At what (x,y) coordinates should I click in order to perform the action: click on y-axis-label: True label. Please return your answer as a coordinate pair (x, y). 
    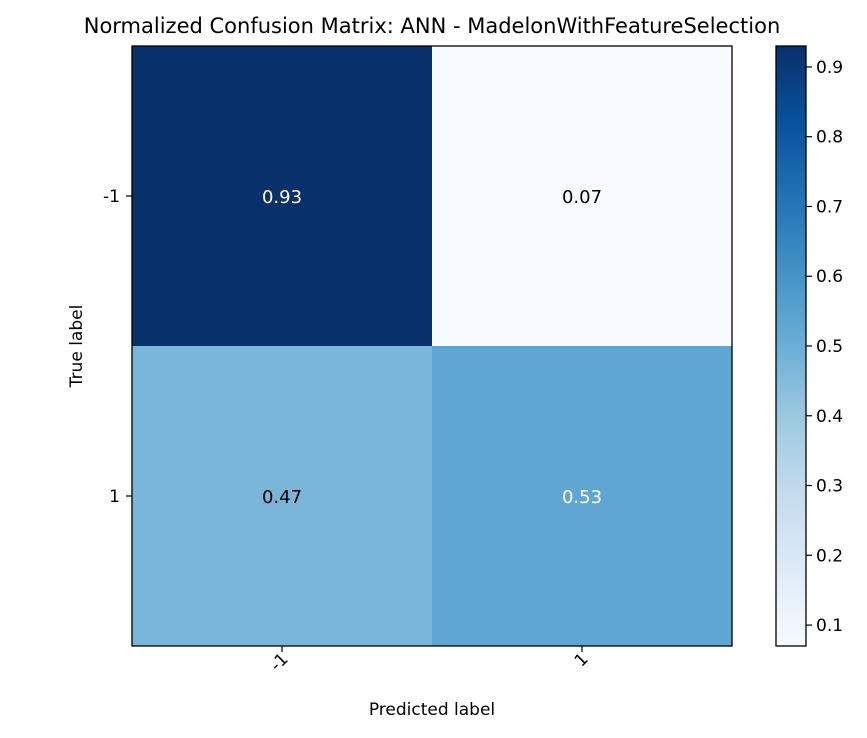
    Looking at the image, I should click on (77, 347).